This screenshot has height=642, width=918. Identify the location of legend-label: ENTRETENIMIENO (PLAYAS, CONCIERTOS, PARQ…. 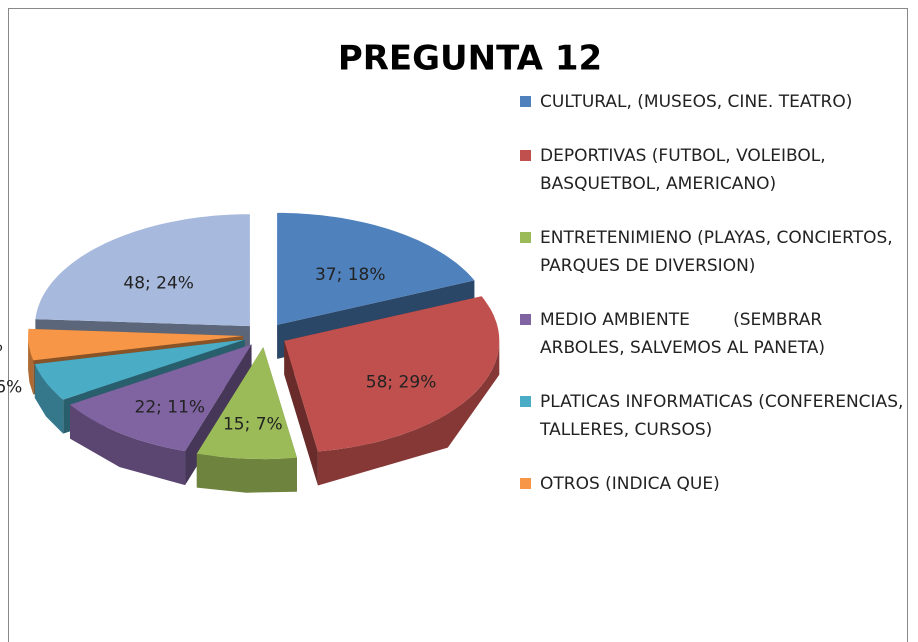
(719, 252).